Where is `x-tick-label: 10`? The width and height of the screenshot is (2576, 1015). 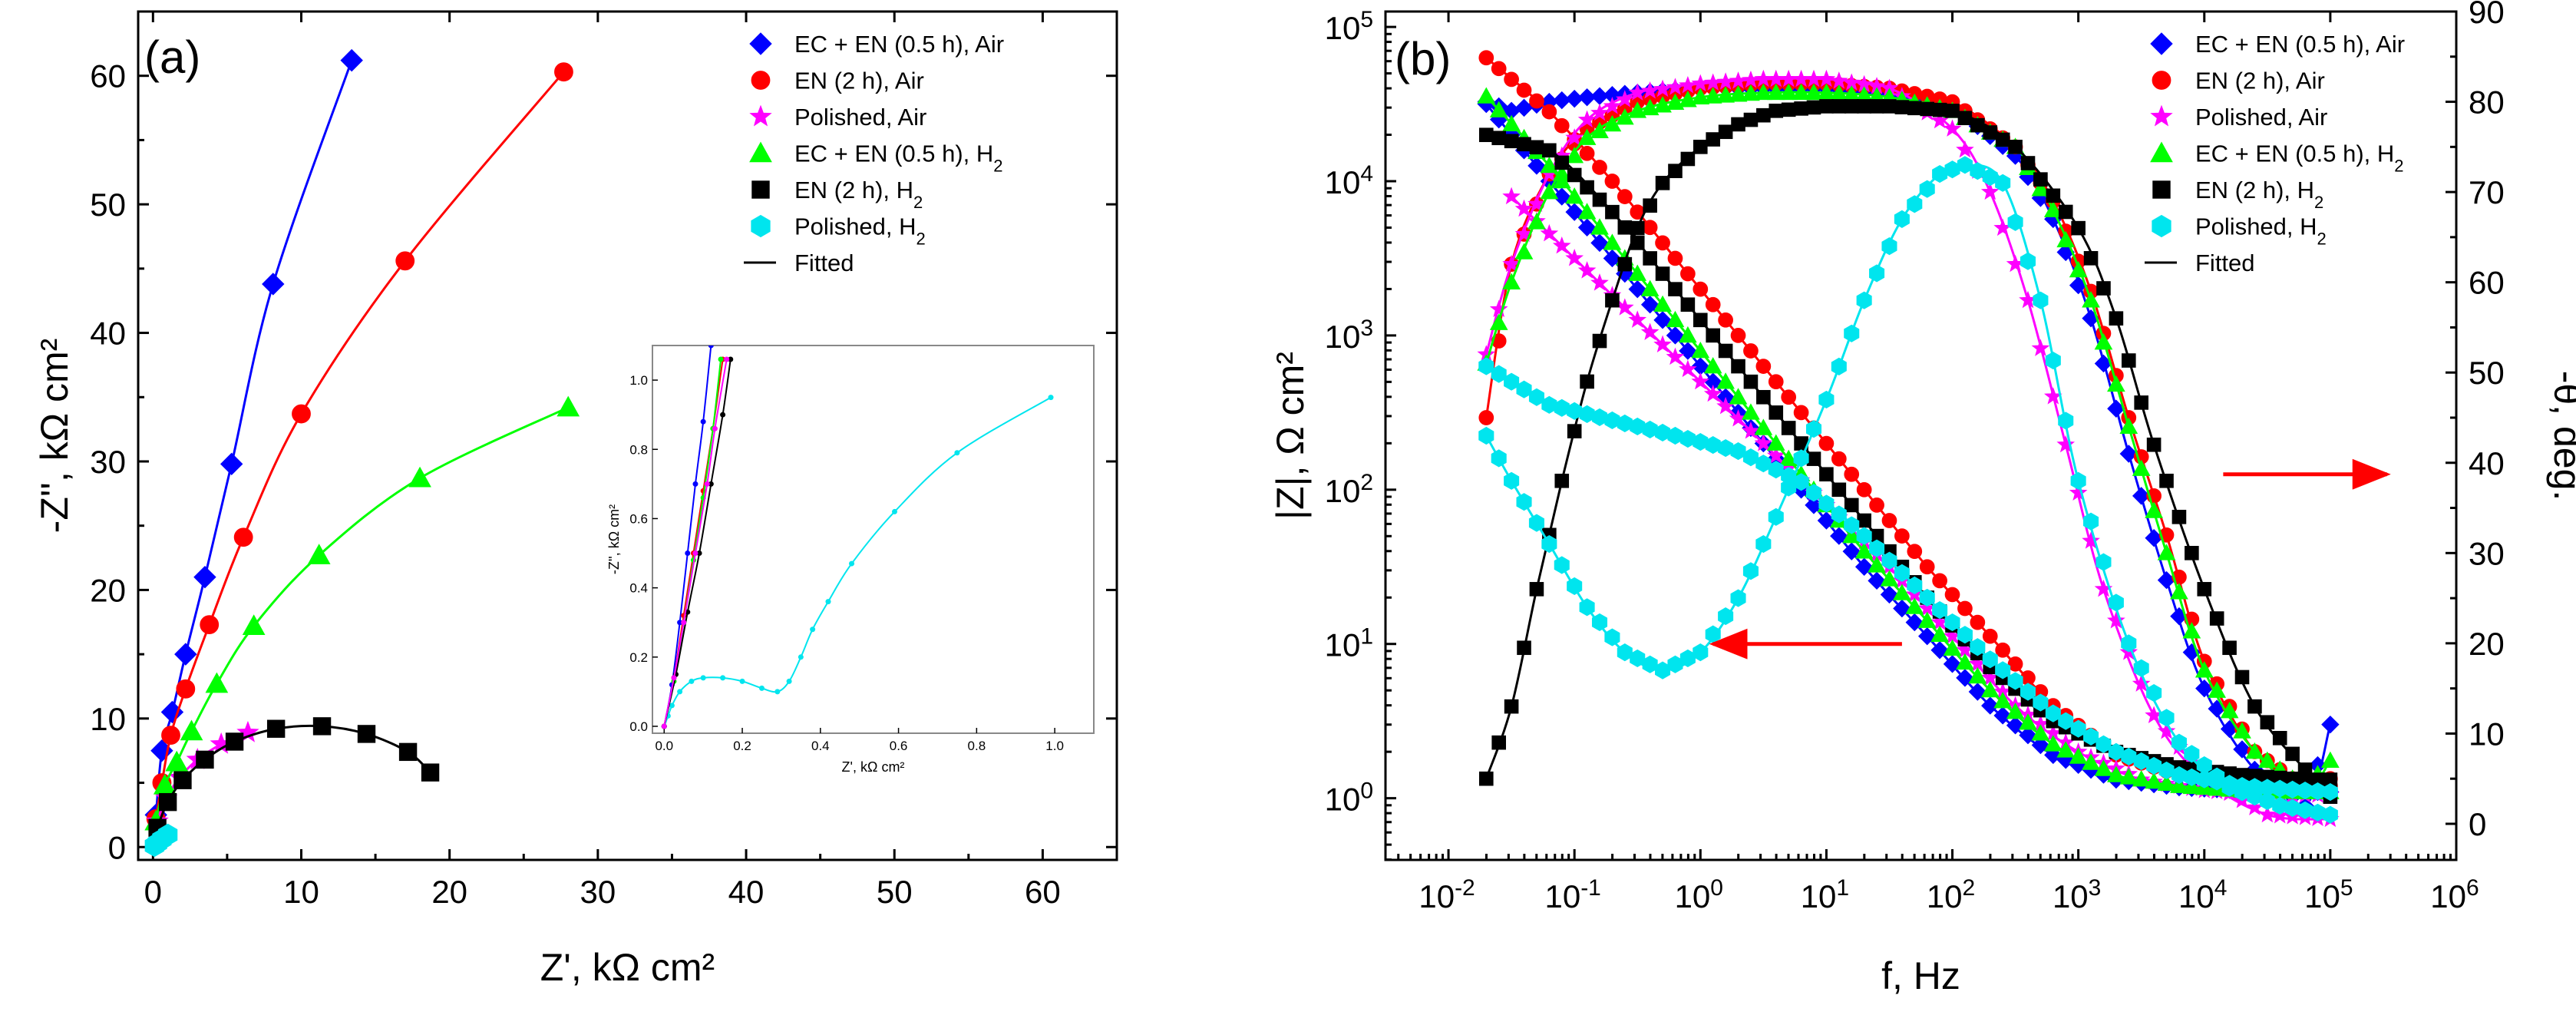
x-tick-label: 10 is located at coordinates (301, 892).